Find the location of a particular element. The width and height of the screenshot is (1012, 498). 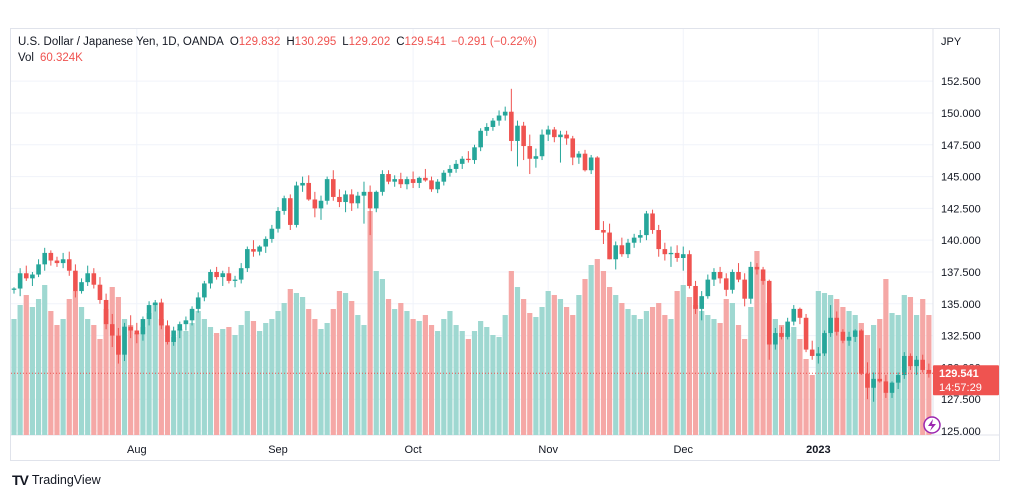

time-axis: Aug Sep Oct Nov Dec 2023 is located at coordinates (479, 450).